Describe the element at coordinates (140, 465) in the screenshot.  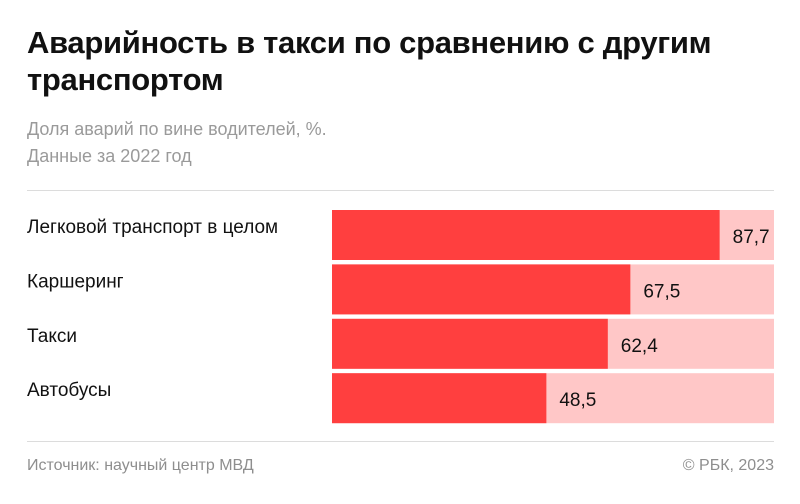
I see `source: Источник: научный центр МВД` at that location.